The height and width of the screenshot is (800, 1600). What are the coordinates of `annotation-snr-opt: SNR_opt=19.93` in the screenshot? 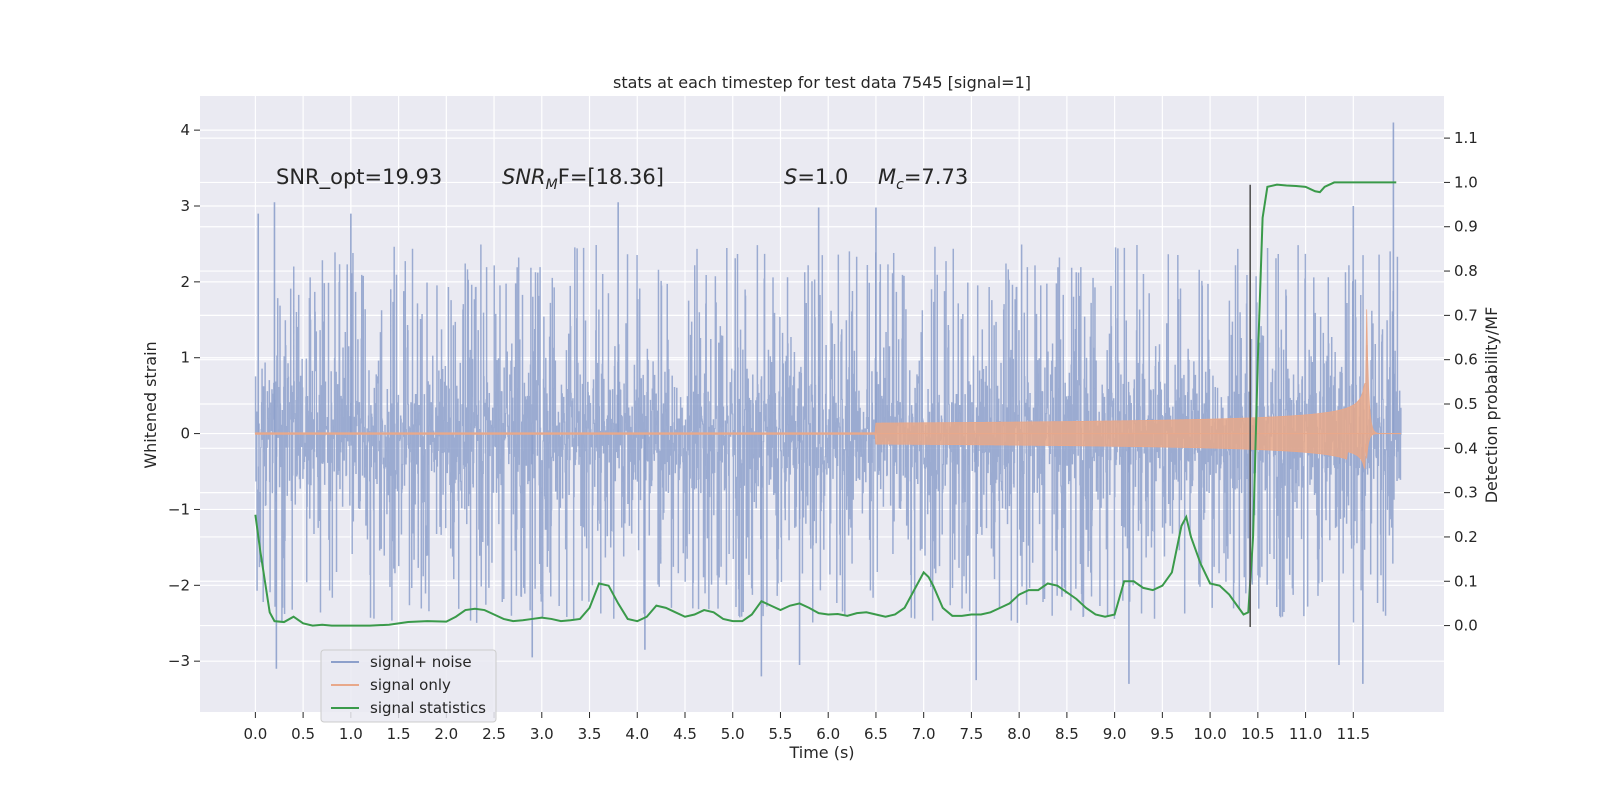 It's located at (359, 177).